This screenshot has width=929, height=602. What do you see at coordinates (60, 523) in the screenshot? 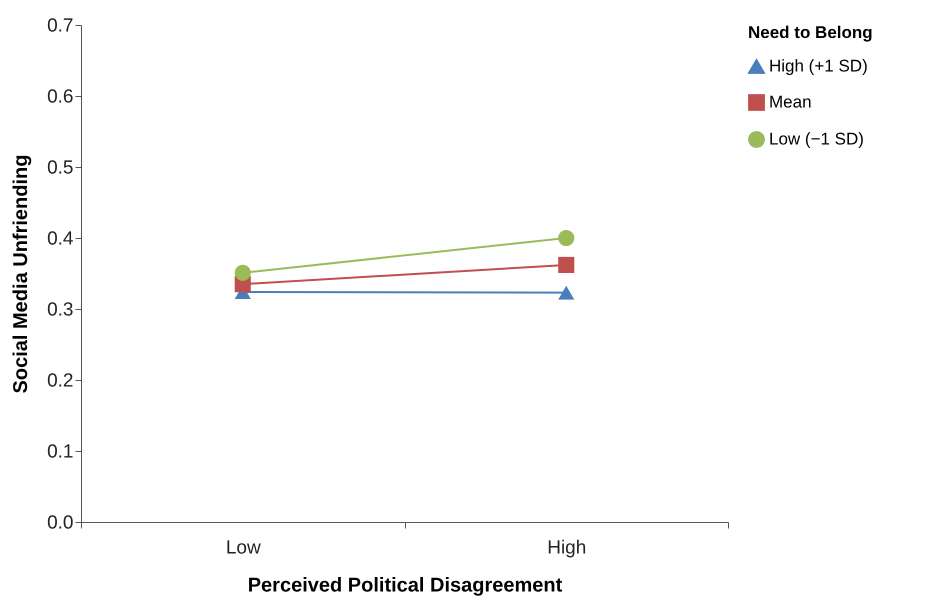
I see `y-tick-label: 0.0` at bounding box center [60, 523].